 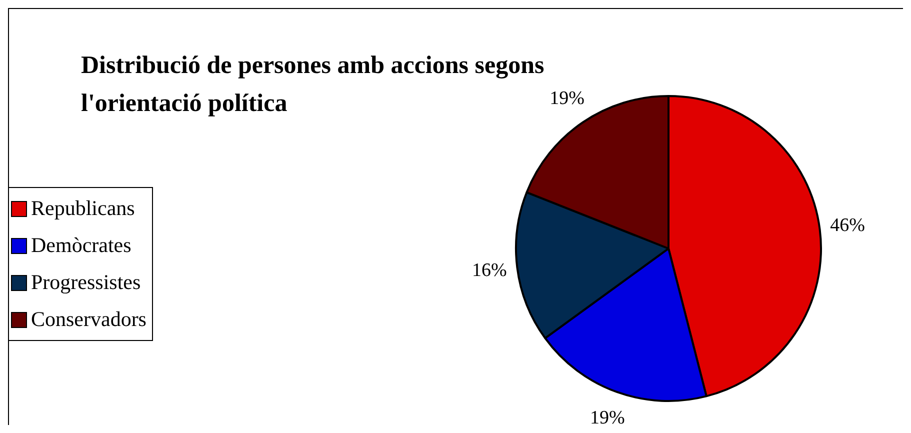 I want to click on legend-label: Progressistes, so click(x=86, y=282).